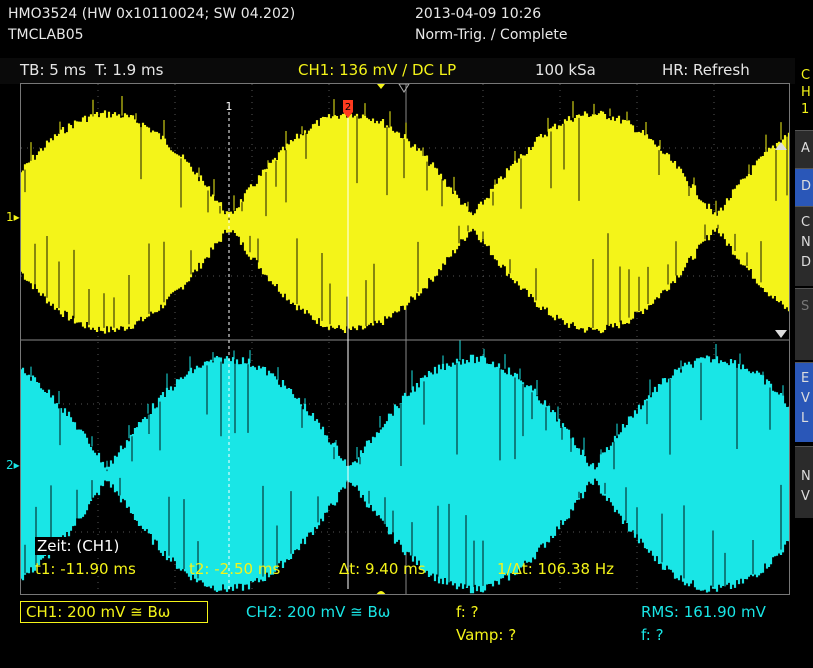  I want to click on ch1-vamp-readout: Vamp: ?, so click(486, 635).